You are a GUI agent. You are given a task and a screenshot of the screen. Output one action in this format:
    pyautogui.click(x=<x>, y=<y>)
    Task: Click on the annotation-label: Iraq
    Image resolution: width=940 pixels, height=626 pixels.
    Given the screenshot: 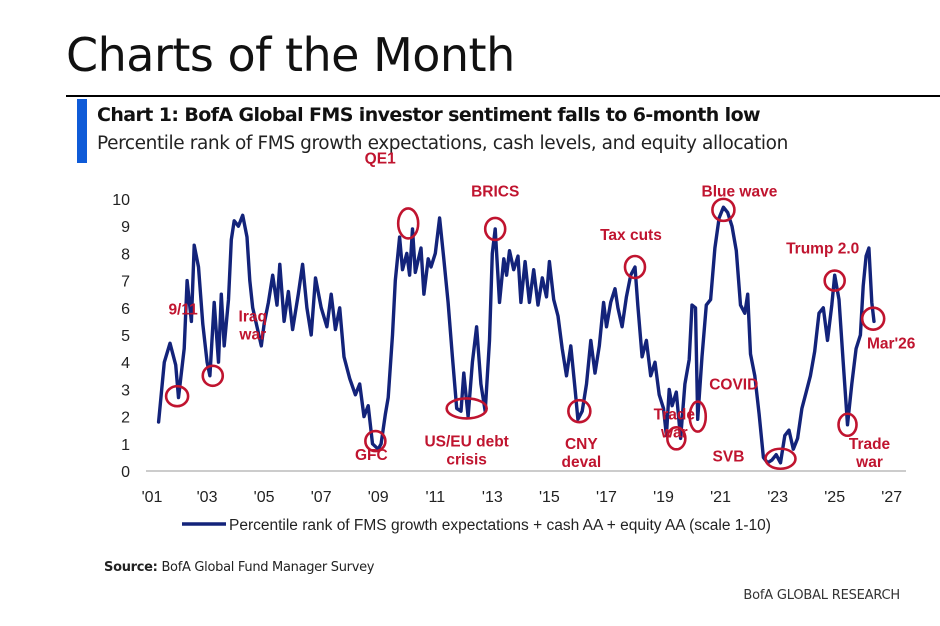 What is the action you would take?
    pyautogui.click(x=253, y=316)
    